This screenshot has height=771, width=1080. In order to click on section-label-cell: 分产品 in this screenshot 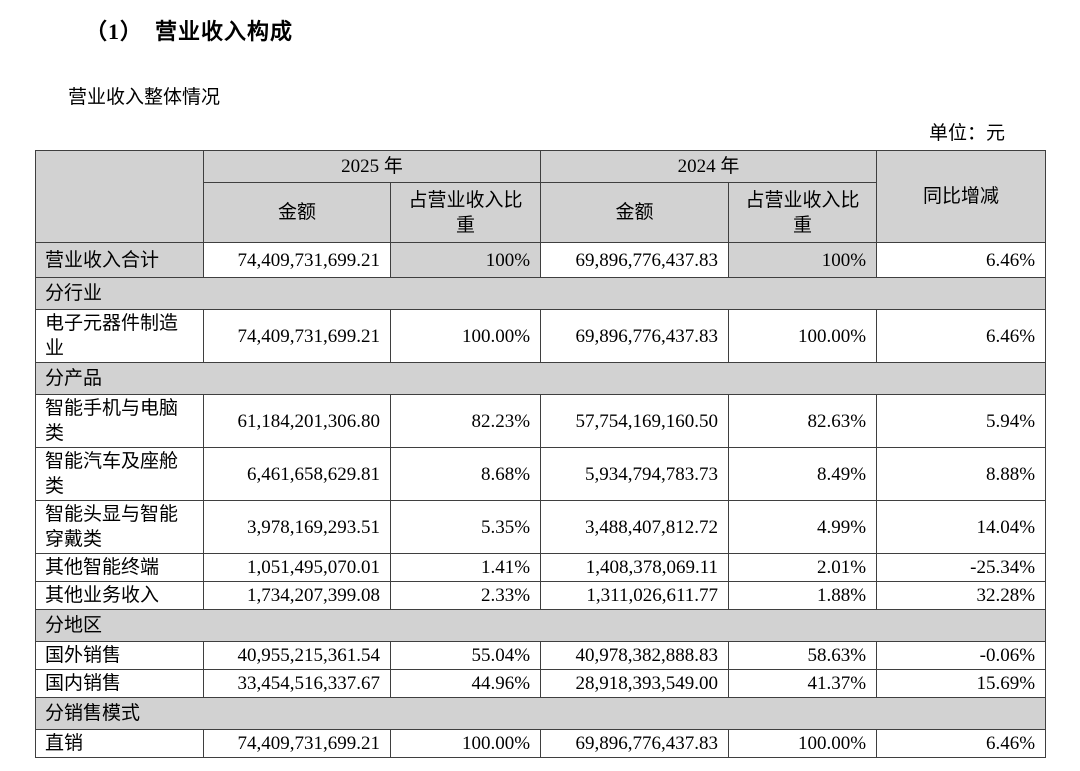, I will do `click(540, 378)`.